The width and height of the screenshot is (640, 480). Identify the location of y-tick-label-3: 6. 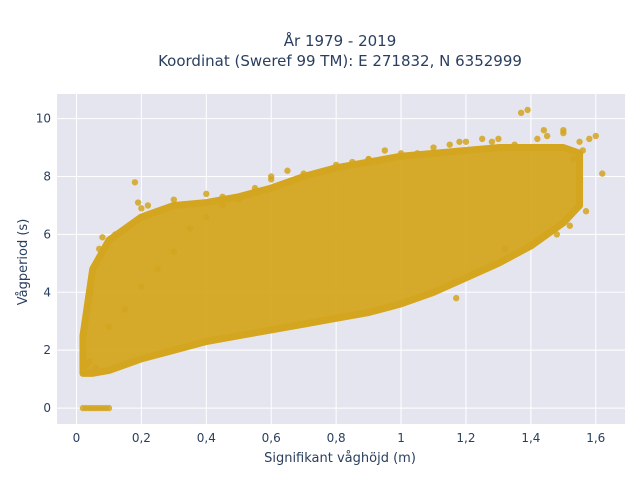
(47, 234).